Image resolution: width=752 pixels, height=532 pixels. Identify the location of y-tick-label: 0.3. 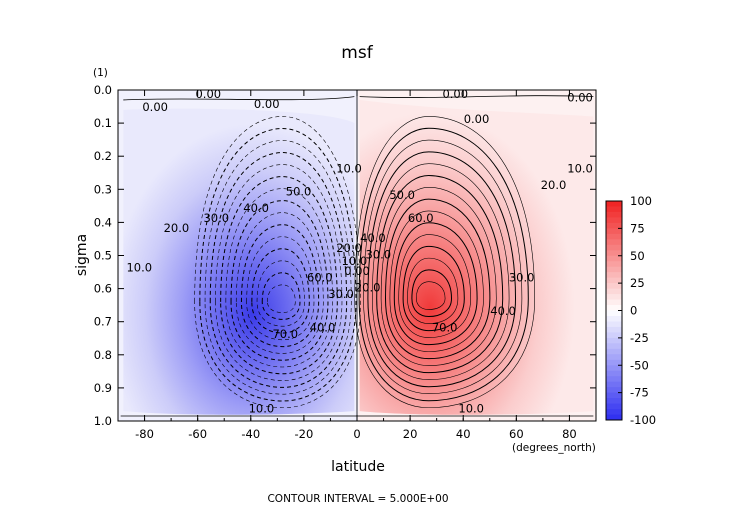
(103, 189).